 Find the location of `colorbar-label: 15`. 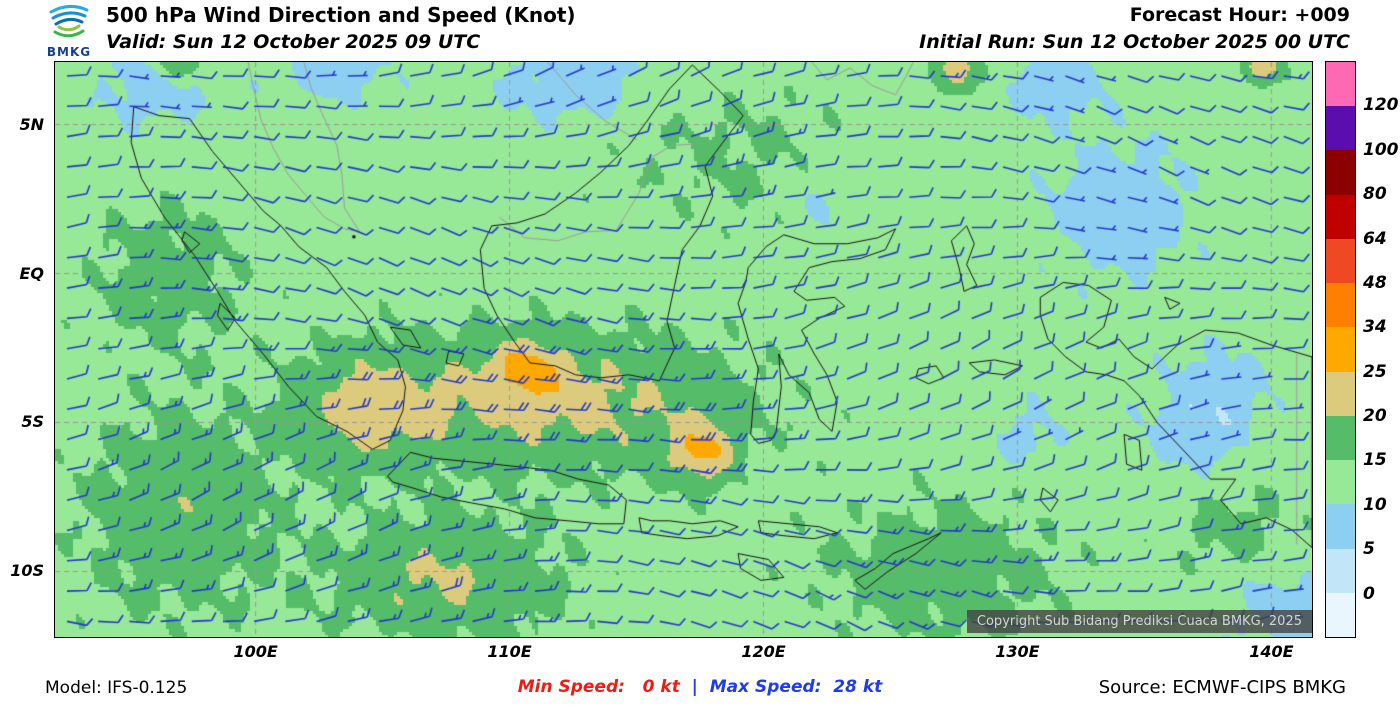

colorbar-label: 15 is located at coordinates (1375, 460).